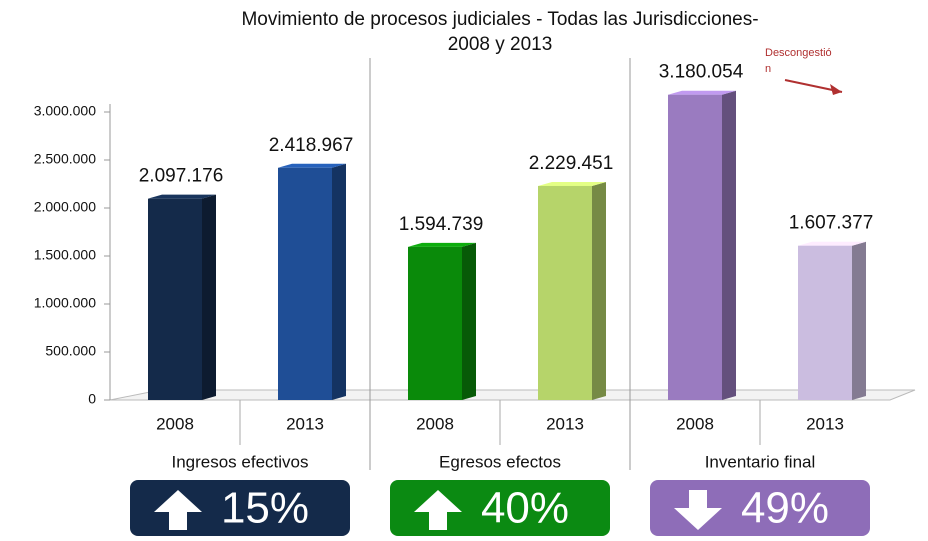 Image resolution: width=928 pixels, height=541 pixels. I want to click on badge-label: 40%, so click(525, 508).